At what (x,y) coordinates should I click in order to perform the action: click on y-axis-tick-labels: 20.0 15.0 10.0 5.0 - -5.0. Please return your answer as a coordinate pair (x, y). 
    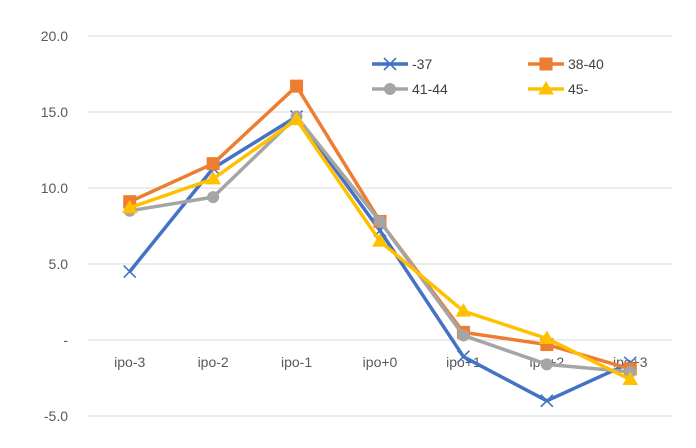
    Looking at the image, I should click on (55, 226).